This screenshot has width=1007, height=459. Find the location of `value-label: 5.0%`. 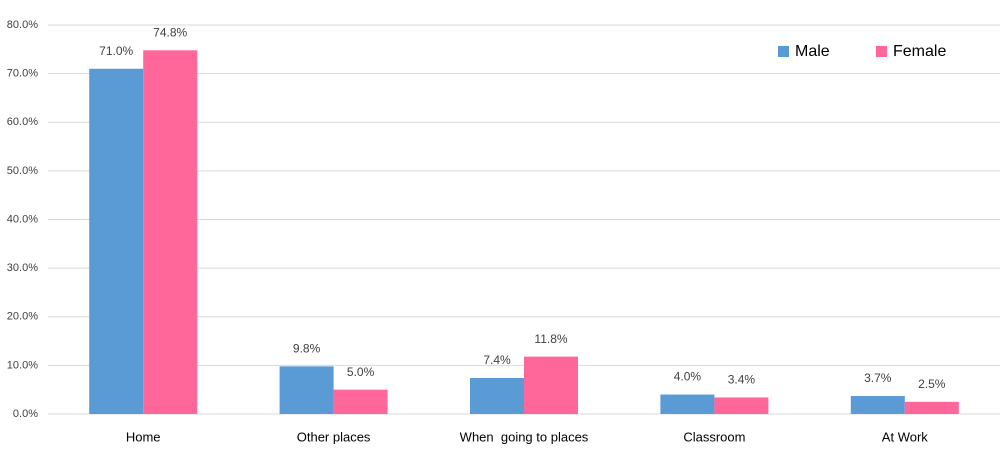

value-label: 5.0% is located at coordinates (361, 372).